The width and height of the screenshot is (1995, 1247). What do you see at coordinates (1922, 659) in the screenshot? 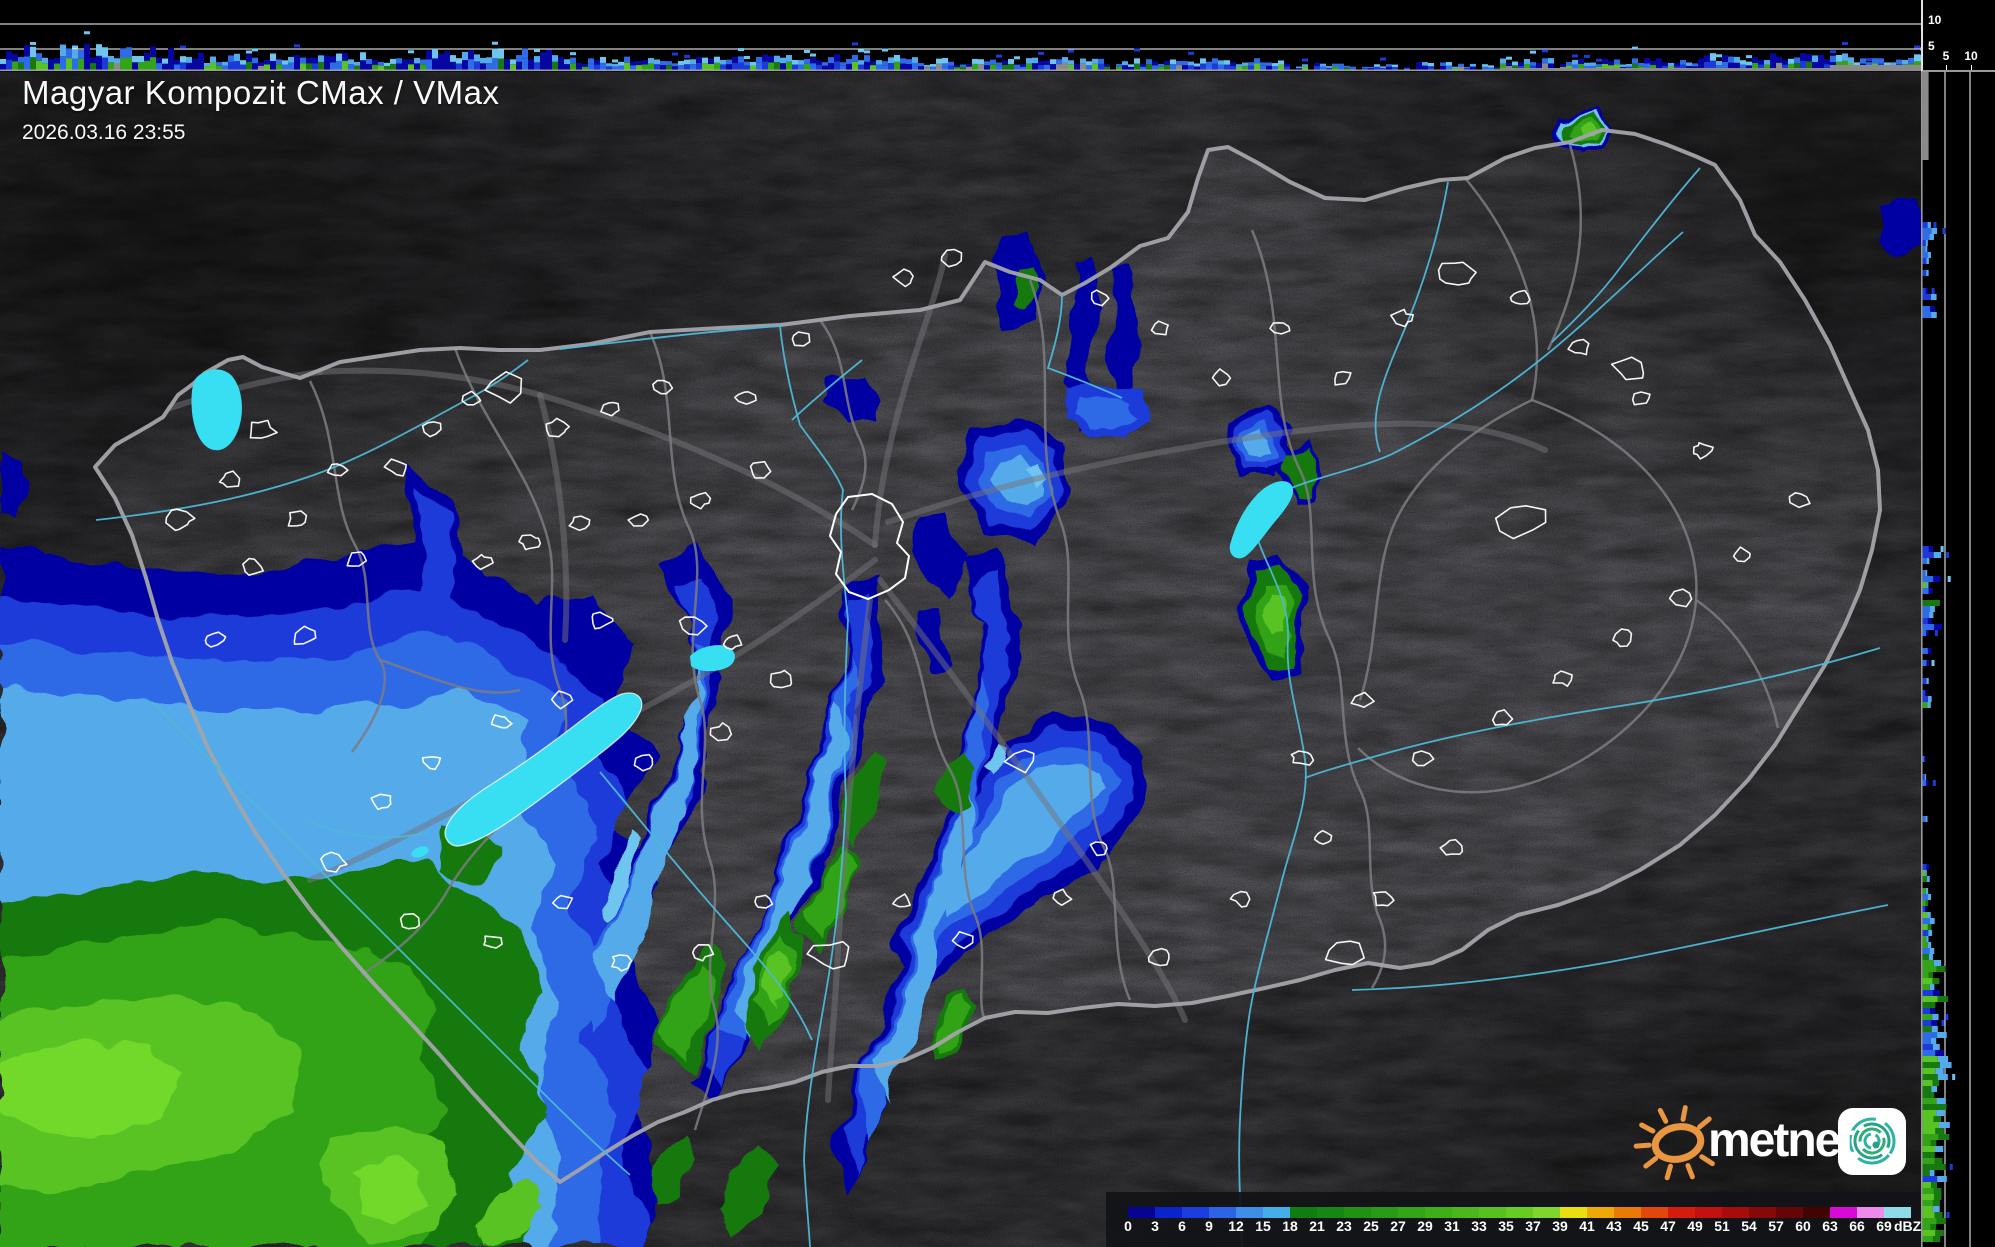
I see `right-profile-baseline` at bounding box center [1922, 659].